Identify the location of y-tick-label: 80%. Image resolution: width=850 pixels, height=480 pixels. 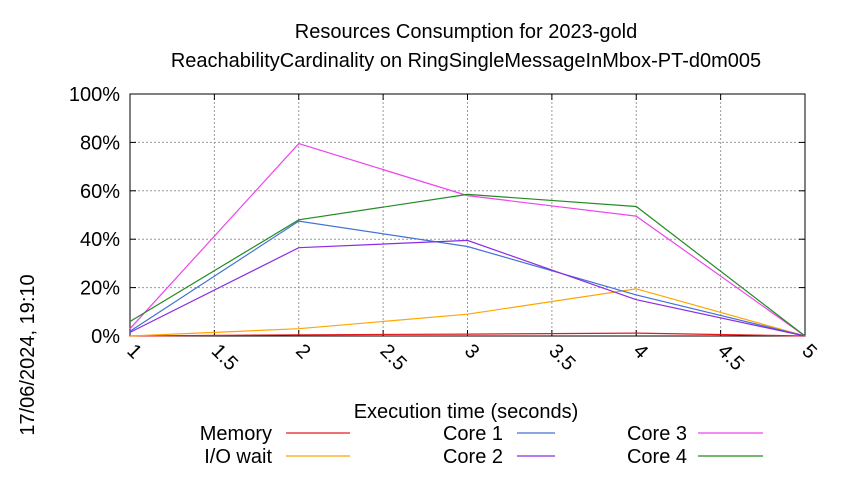
(100, 143).